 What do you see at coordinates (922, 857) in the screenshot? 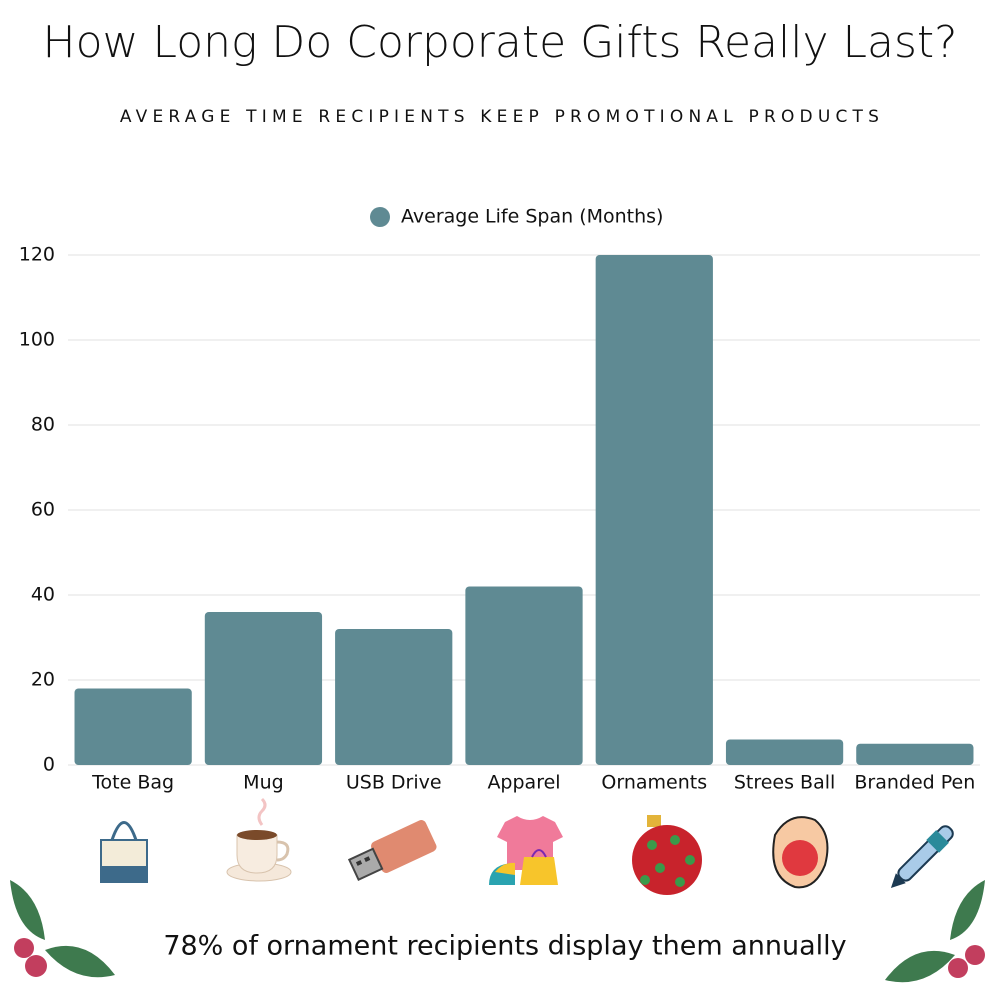
I see `branded-pen-icon` at bounding box center [922, 857].